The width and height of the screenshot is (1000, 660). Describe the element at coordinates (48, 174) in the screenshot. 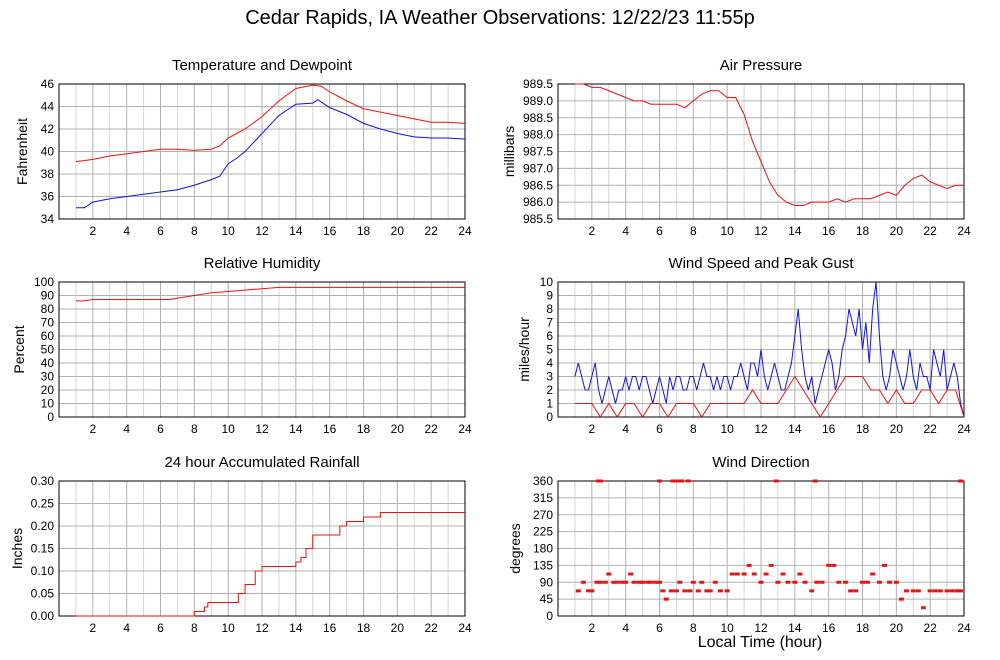

I see `y-tick-label: 38` at that location.